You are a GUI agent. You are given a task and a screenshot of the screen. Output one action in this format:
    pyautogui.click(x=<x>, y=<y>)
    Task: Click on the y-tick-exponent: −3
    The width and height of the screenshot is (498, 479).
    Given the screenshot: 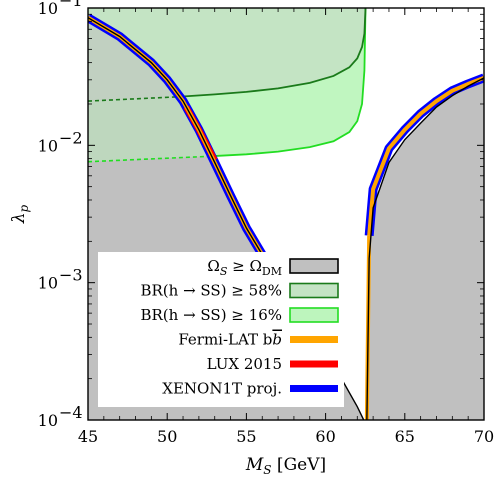 What is the action you would take?
    pyautogui.click(x=71, y=275)
    